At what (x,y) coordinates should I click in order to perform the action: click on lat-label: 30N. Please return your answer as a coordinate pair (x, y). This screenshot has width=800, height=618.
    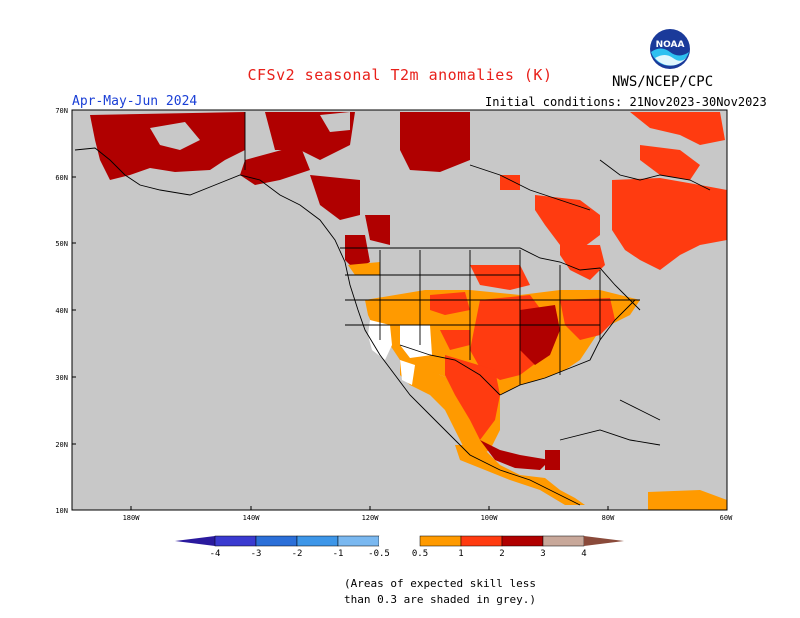
    Looking at the image, I should click on (61, 378).